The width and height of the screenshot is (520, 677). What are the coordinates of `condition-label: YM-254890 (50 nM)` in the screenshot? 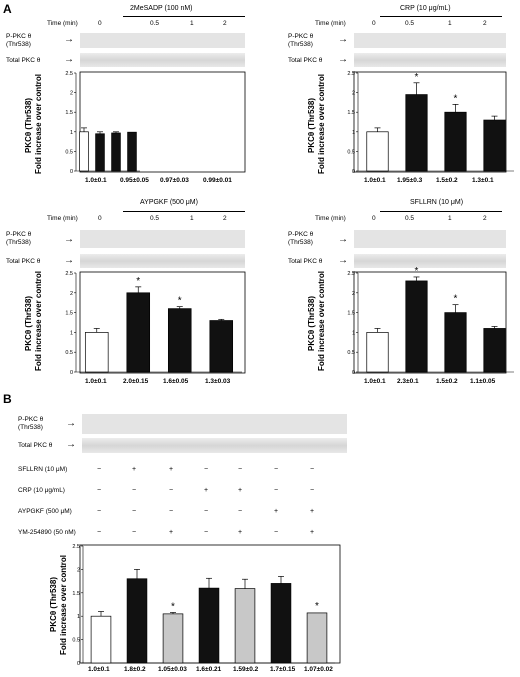 It's located at (47, 532).